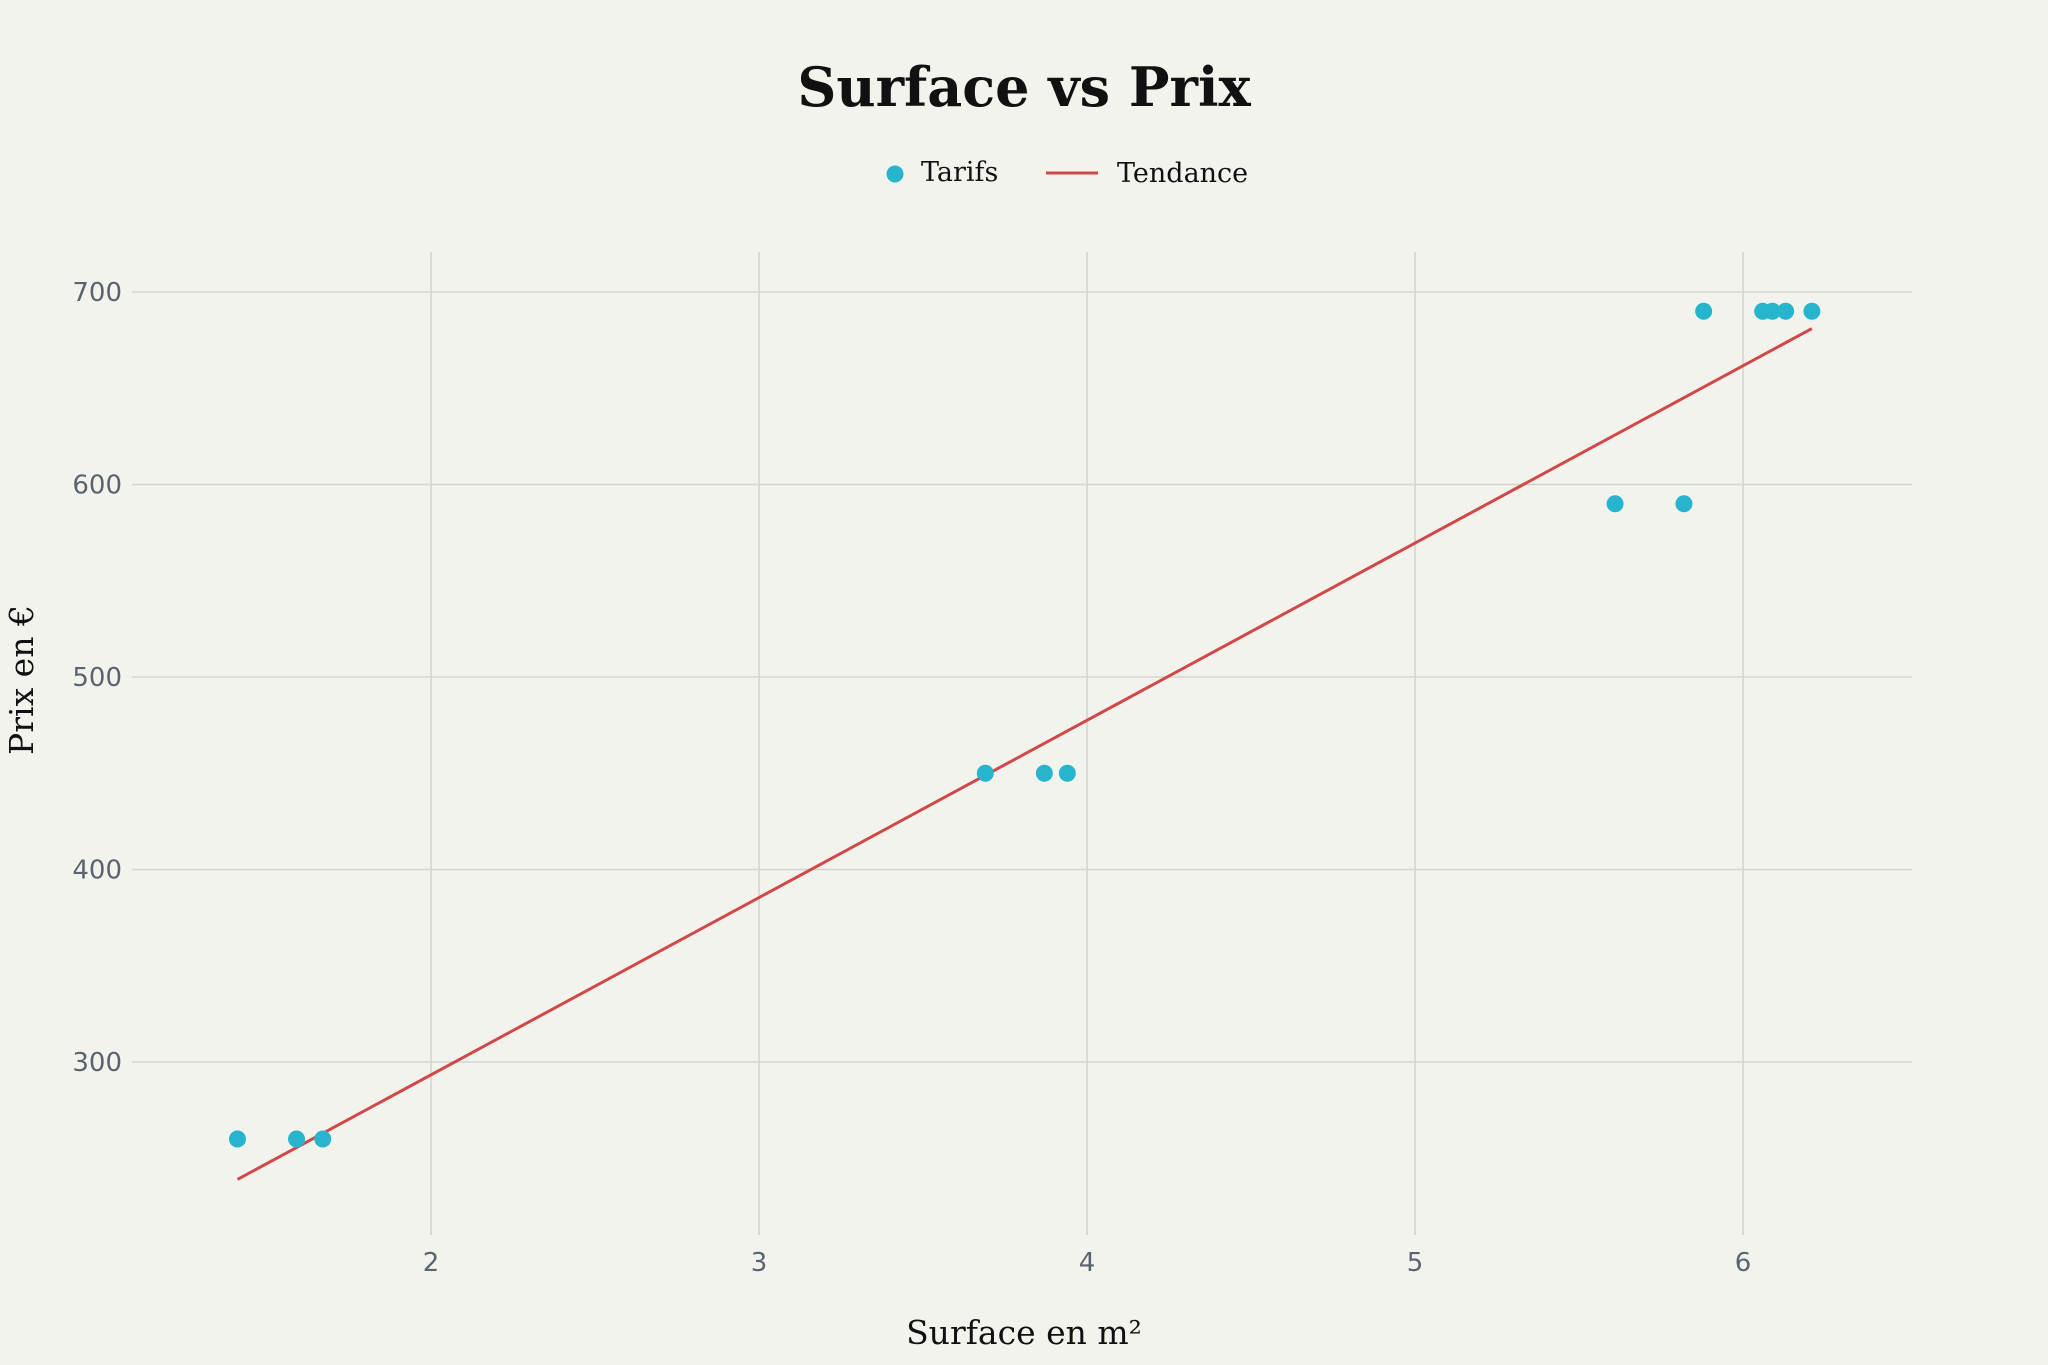  I want to click on legend-marker-tarifs, so click(895, 174).